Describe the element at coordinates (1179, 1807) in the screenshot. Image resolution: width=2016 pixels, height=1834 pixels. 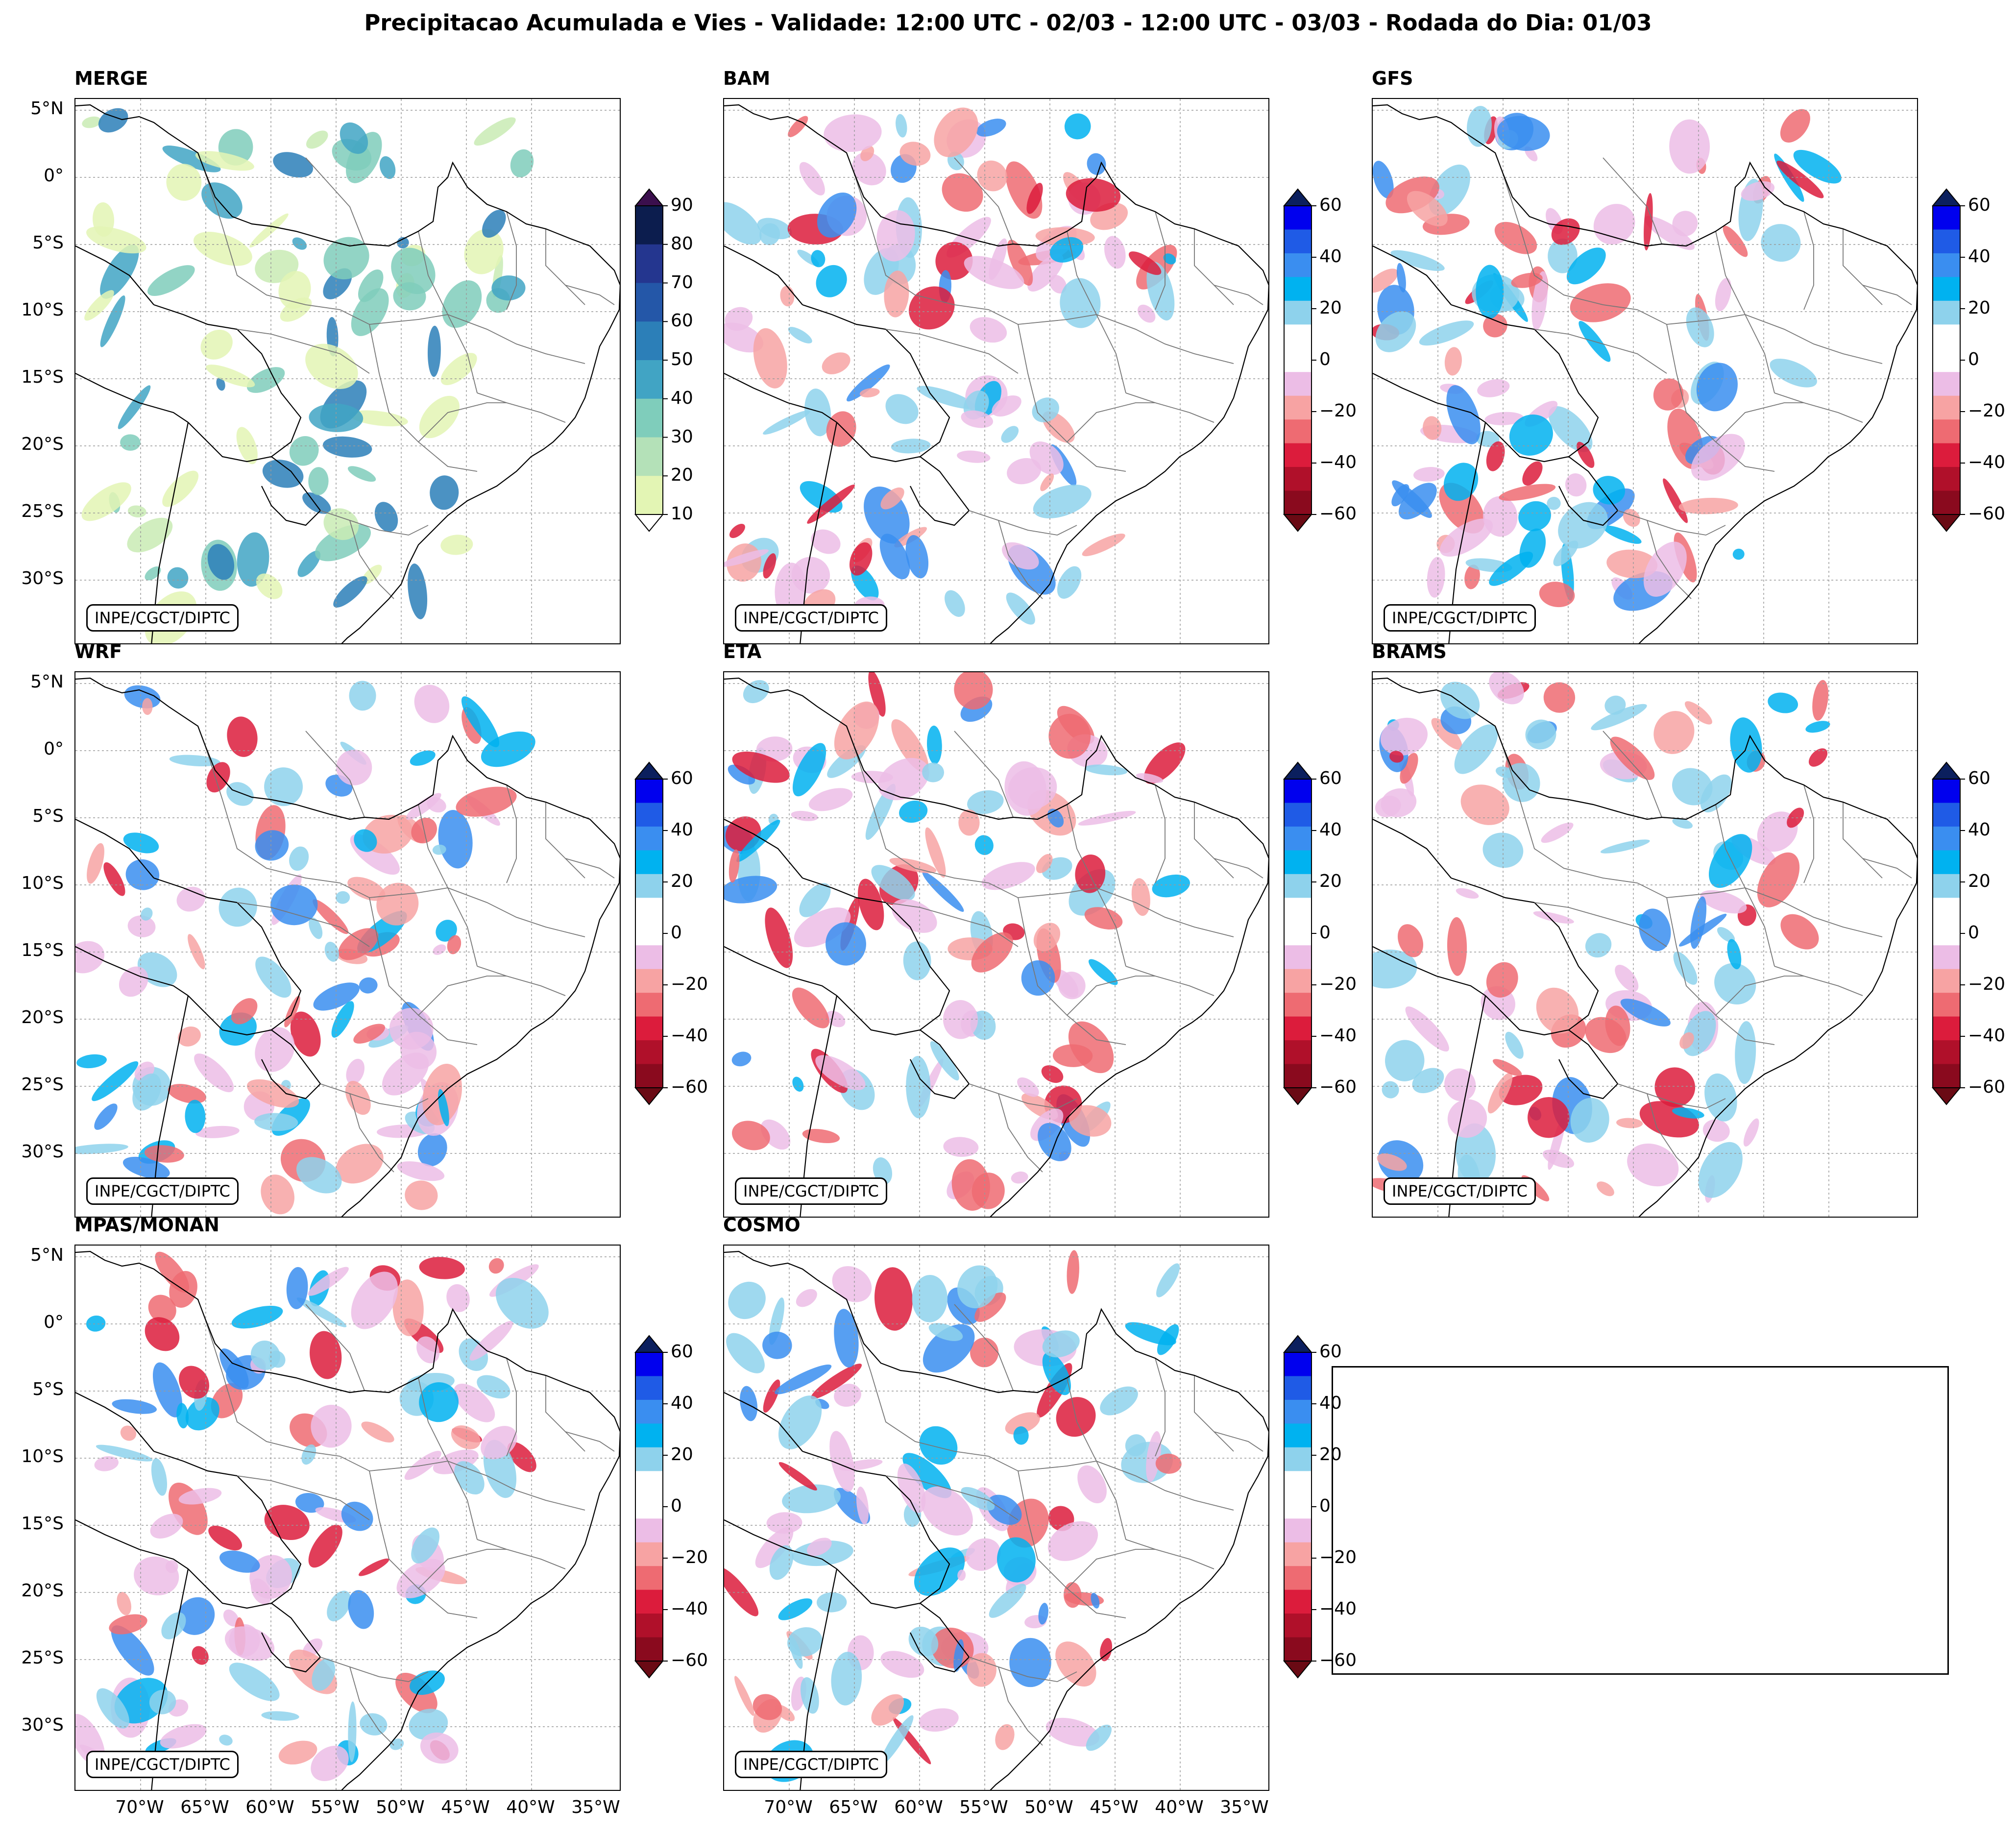
I see `longitude-tick-label: 40°W` at that location.